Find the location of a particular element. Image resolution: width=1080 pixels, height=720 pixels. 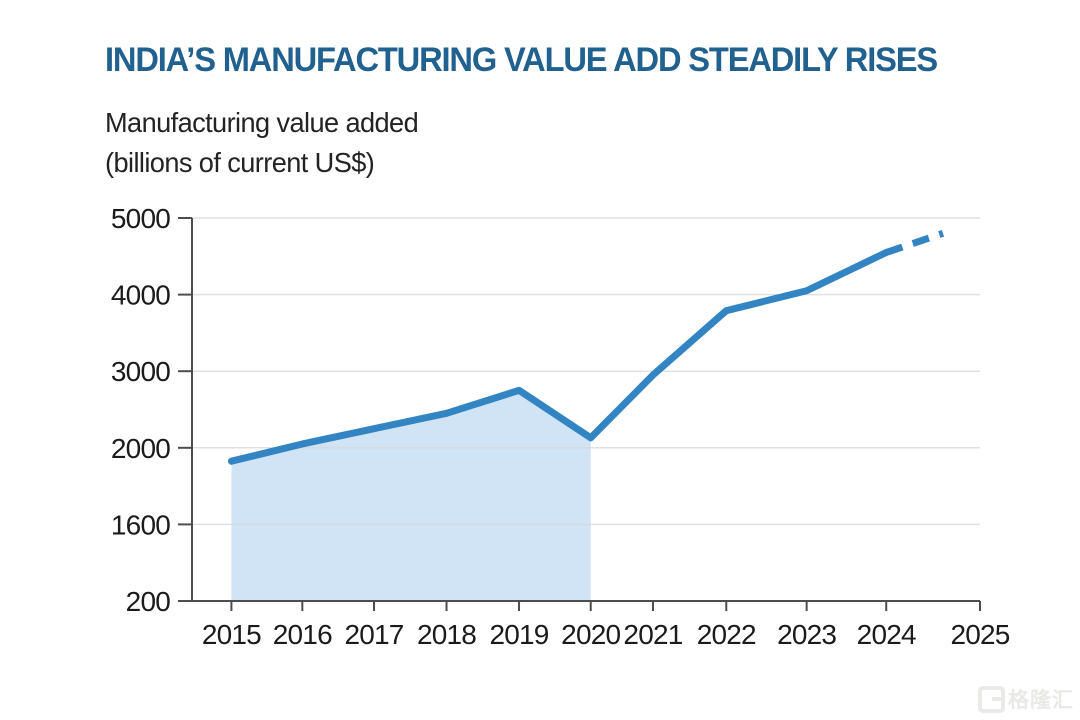

y-axis-tick-label: 1600 is located at coordinates (140, 524).